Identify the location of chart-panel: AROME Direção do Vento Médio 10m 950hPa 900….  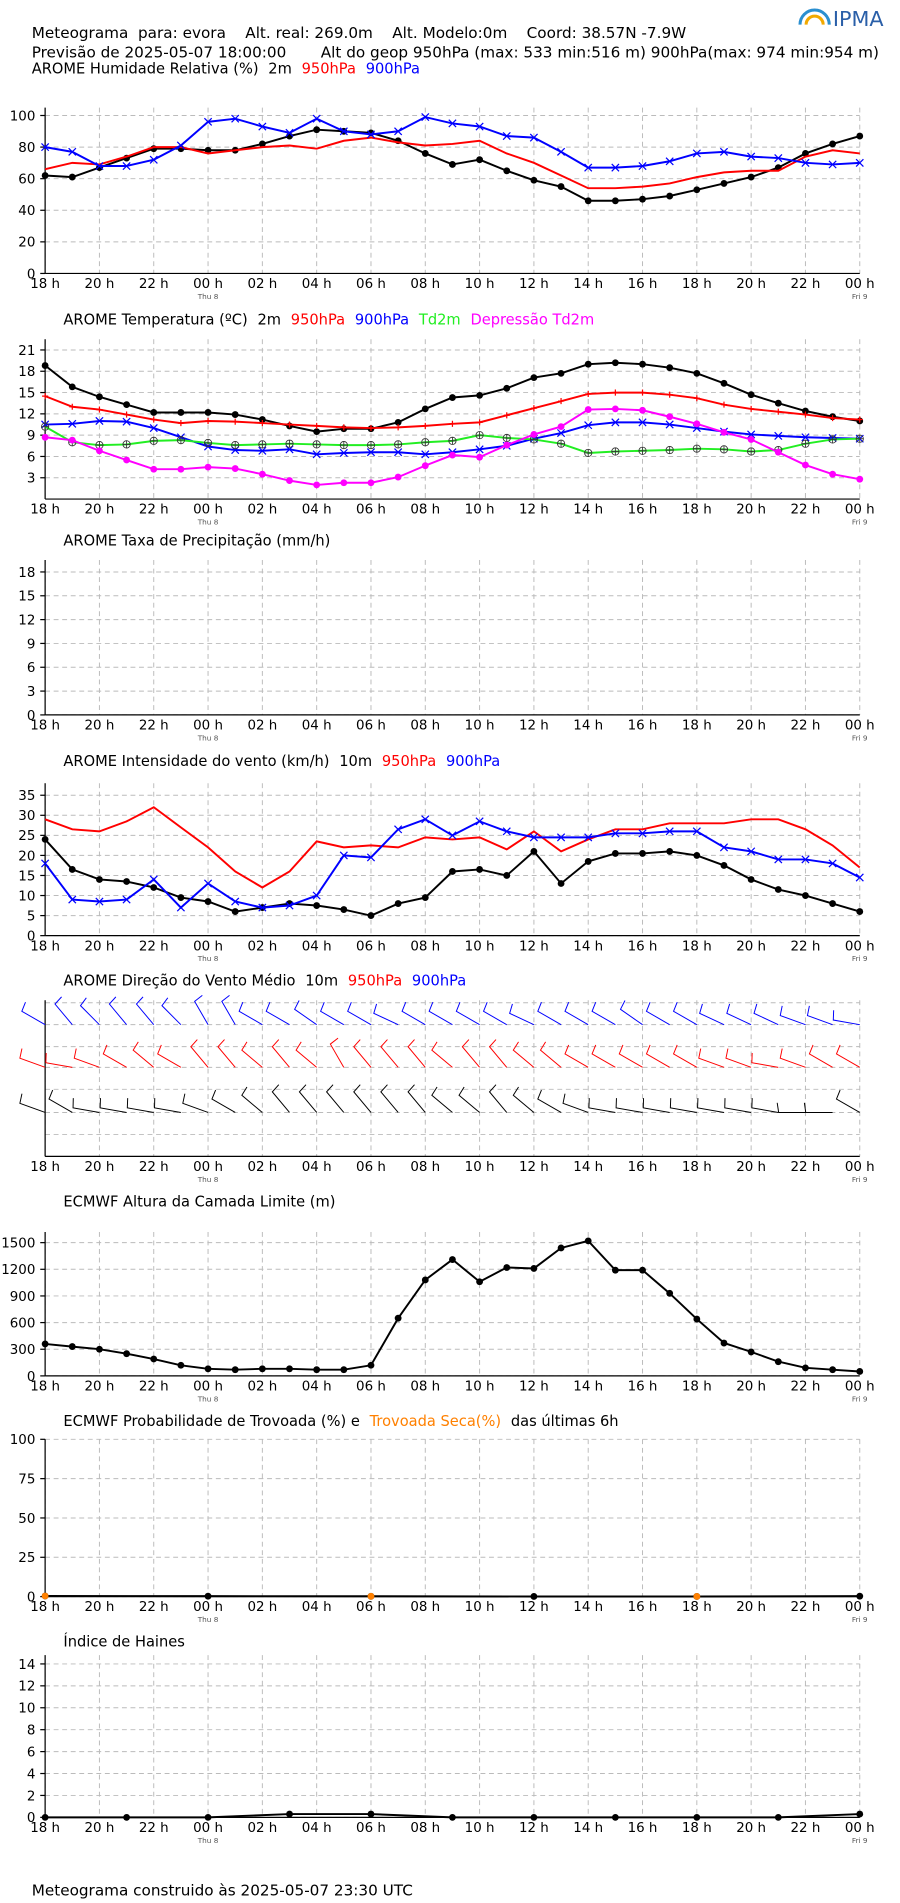
(447, 1078).